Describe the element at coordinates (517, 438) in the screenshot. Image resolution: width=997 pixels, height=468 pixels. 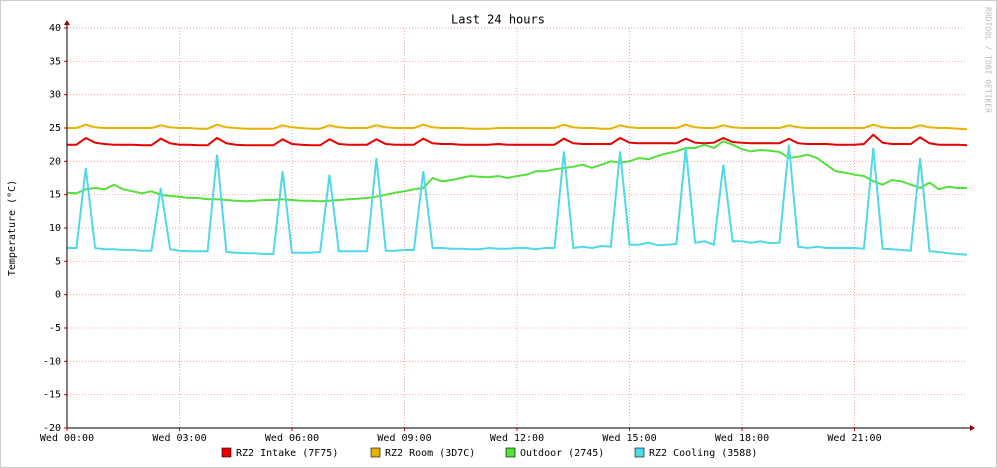
I see `x-tick-label: Wed 12:00` at that location.